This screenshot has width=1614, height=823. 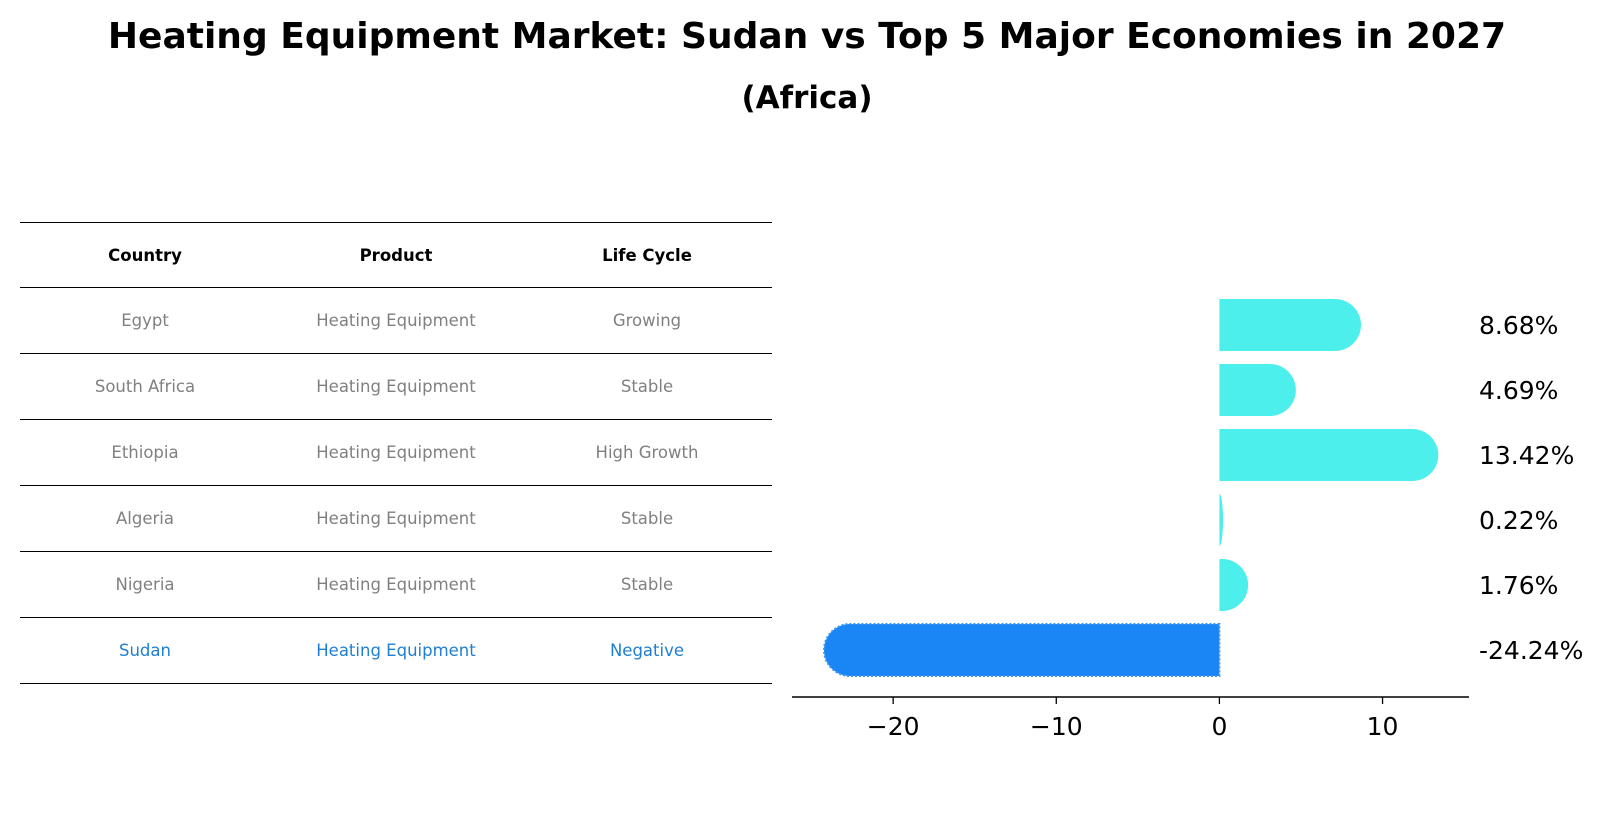 What do you see at coordinates (145, 320) in the screenshot?
I see `country-cell: Egypt` at bounding box center [145, 320].